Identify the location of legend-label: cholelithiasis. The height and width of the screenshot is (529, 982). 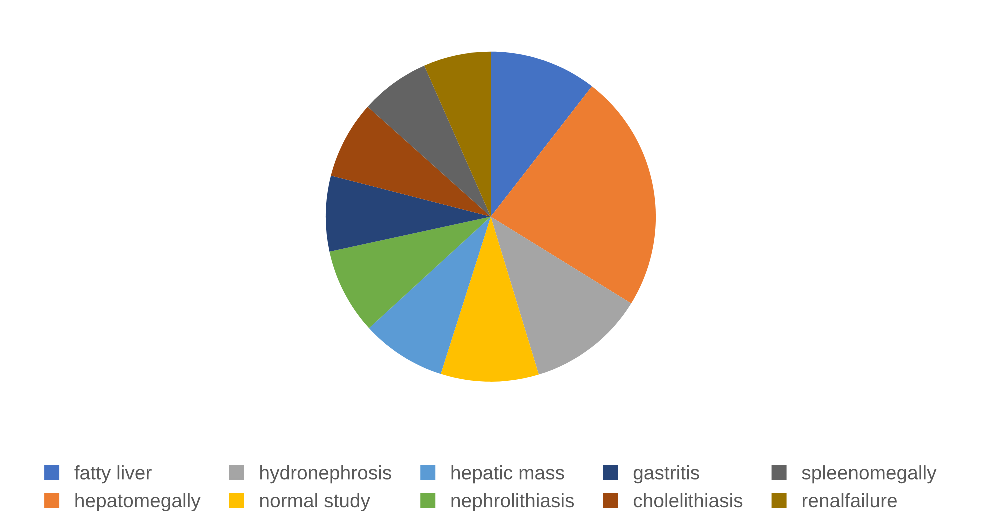
(688, 500).